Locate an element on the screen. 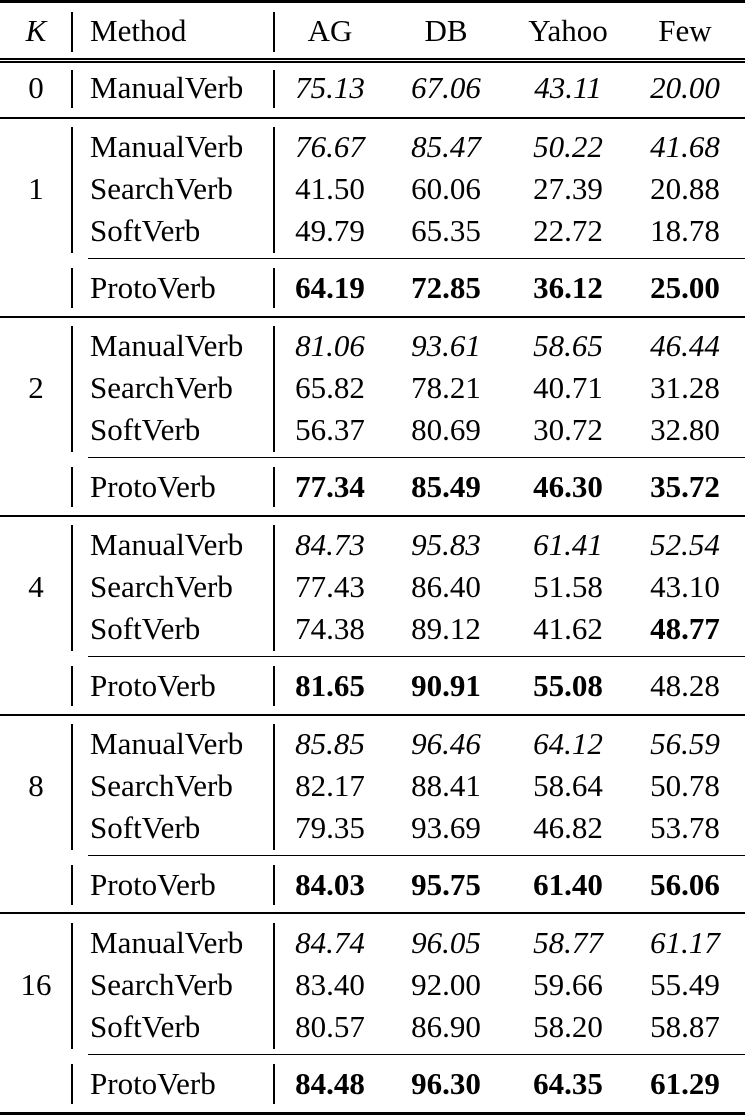 The height and width of the screenshot is (1116, 745). value-cell: 95.83 is located at coordinates (446, 544).